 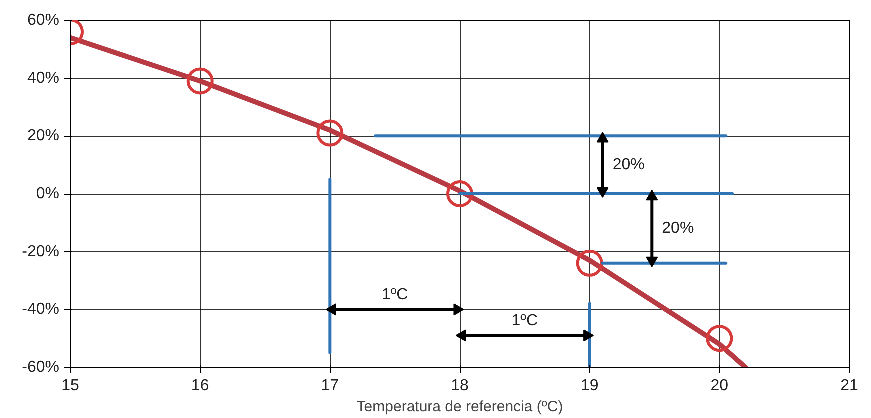 What do you see at coordinates (849, 386) in the screenshot?
I see `x-tick-label: 21` at bounding box center [849, 386].